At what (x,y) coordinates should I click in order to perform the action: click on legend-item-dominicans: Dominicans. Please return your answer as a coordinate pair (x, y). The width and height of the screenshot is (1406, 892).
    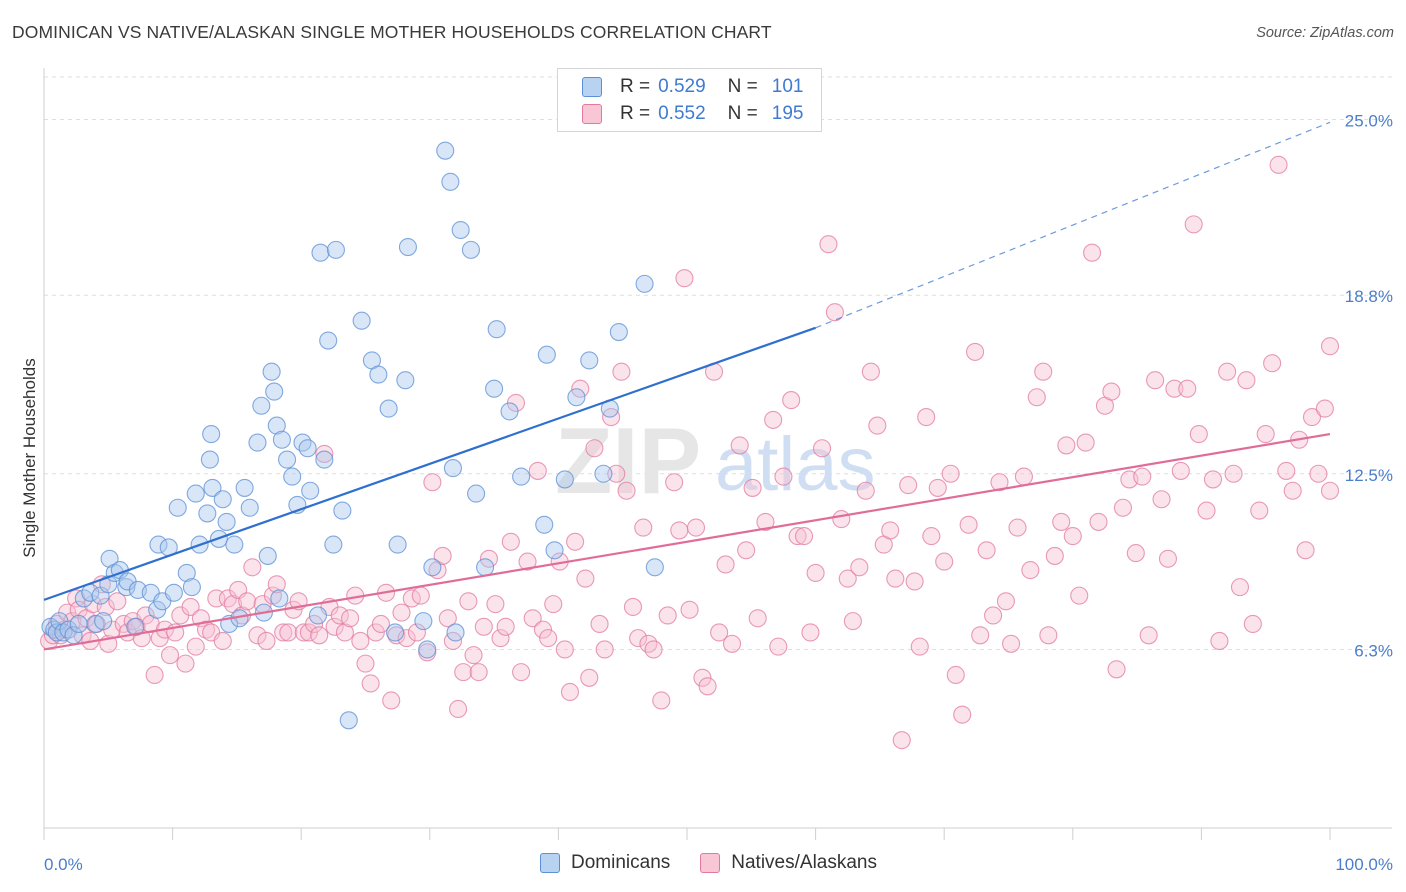
    Looking at the image, I should click on (605, 863).